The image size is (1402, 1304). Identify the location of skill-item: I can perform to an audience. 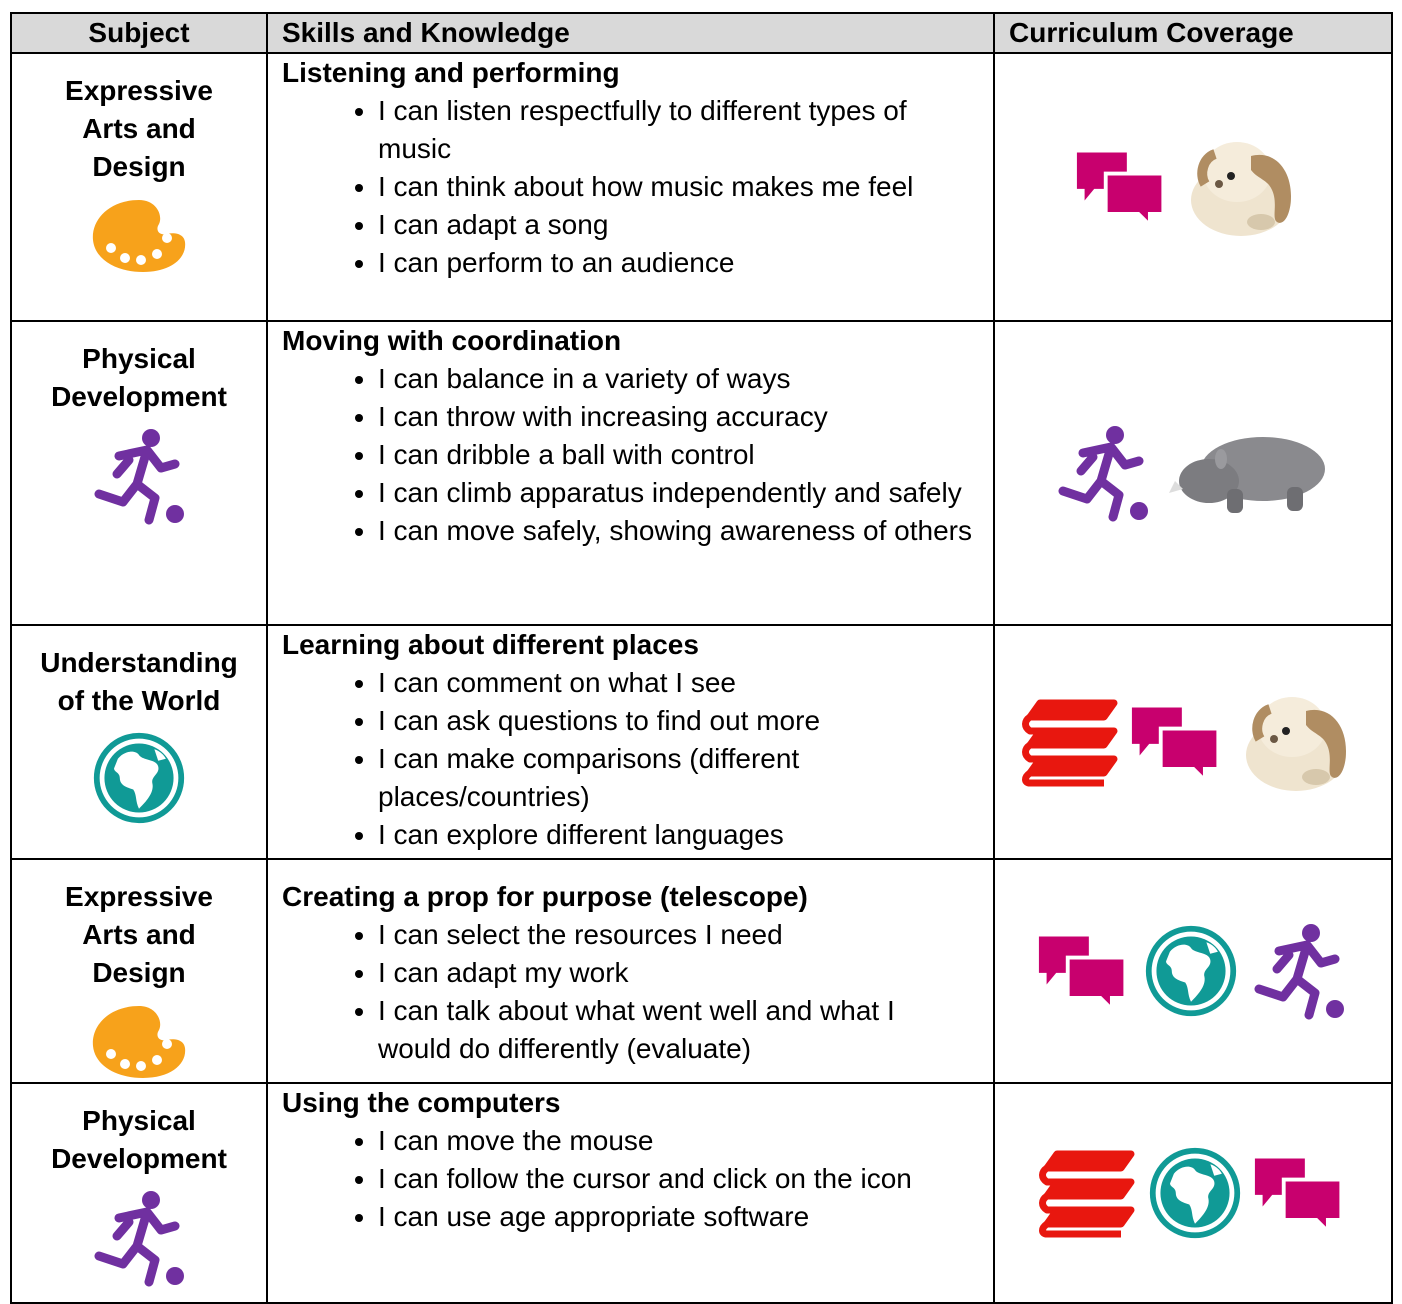
(675, 263).